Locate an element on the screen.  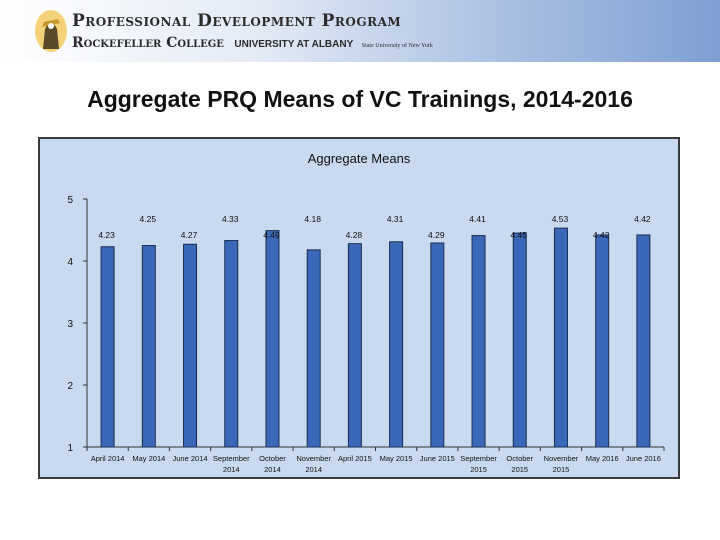
x-category-label: June 2015 is located at coordinates (437, 458).